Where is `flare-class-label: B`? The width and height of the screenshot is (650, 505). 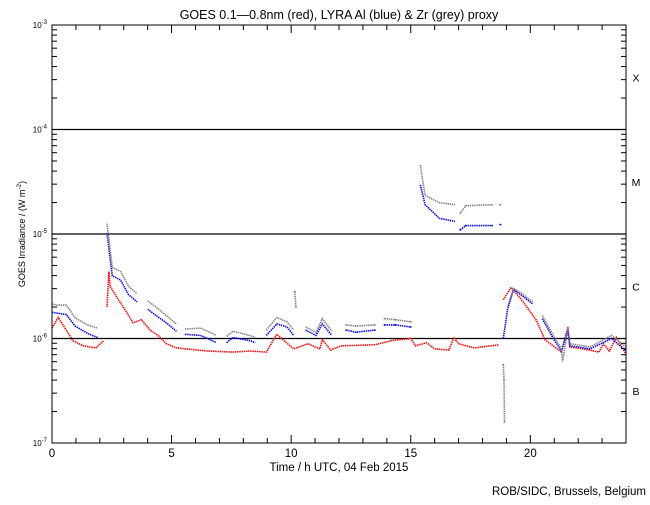 flare-class-label: B is located at coordinates (635, 392).